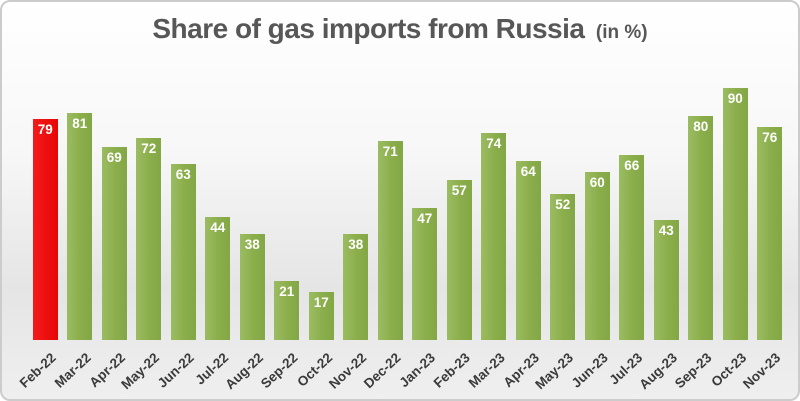 The width and height of the screenshot is (800, 401). Describe the element at coordinates (80, 124) in the screenshot. I see `bar-value-label: 81` at that location.